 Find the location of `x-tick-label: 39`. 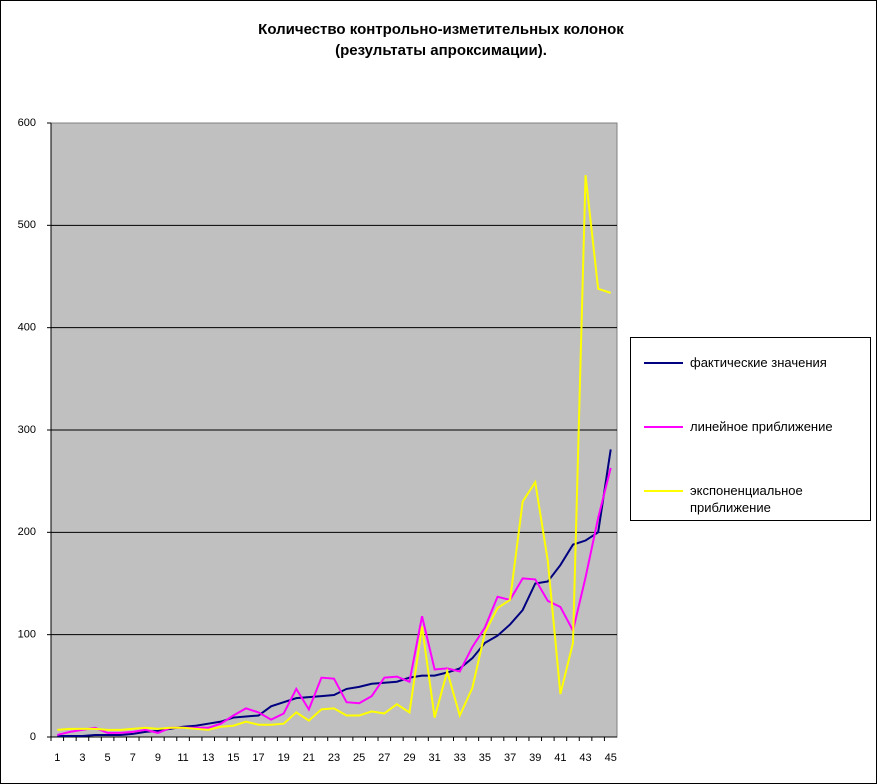

x-tick-label: 39 is located at coordinates (535, 758).